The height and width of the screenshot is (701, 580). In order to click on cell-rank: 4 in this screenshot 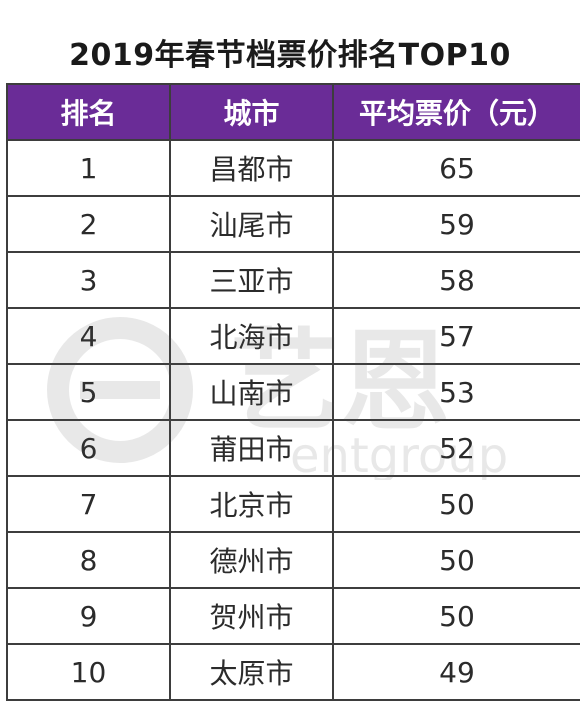, I will do `click(88, 336)`.